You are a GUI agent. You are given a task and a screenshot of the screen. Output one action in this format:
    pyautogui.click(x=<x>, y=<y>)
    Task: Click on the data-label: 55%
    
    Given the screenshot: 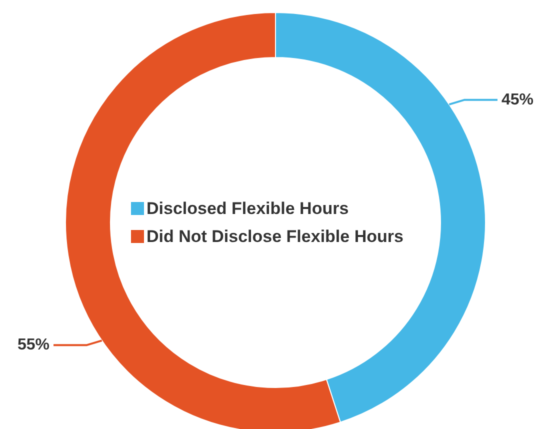 What is the action you would take?
    pyautogui.click(x=33, y=345)
    